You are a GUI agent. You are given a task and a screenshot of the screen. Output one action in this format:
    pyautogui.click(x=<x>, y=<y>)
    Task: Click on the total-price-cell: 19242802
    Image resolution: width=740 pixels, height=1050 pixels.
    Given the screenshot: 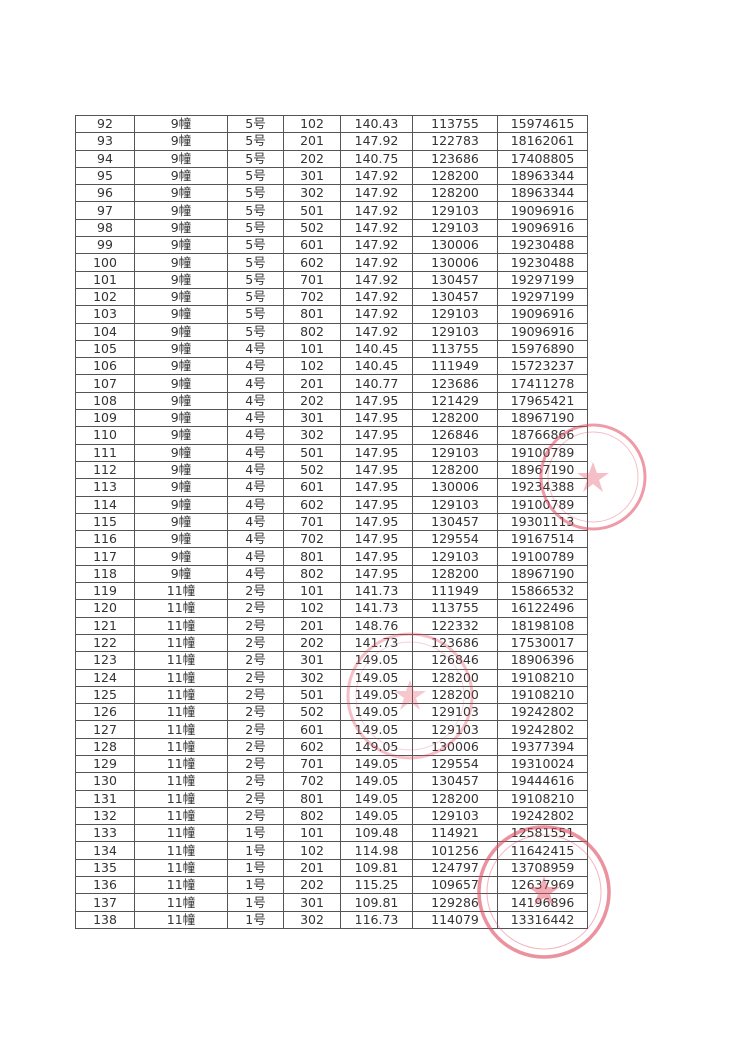 What is the action you would take?
    pyautogui.click(x=542, y=816)
    